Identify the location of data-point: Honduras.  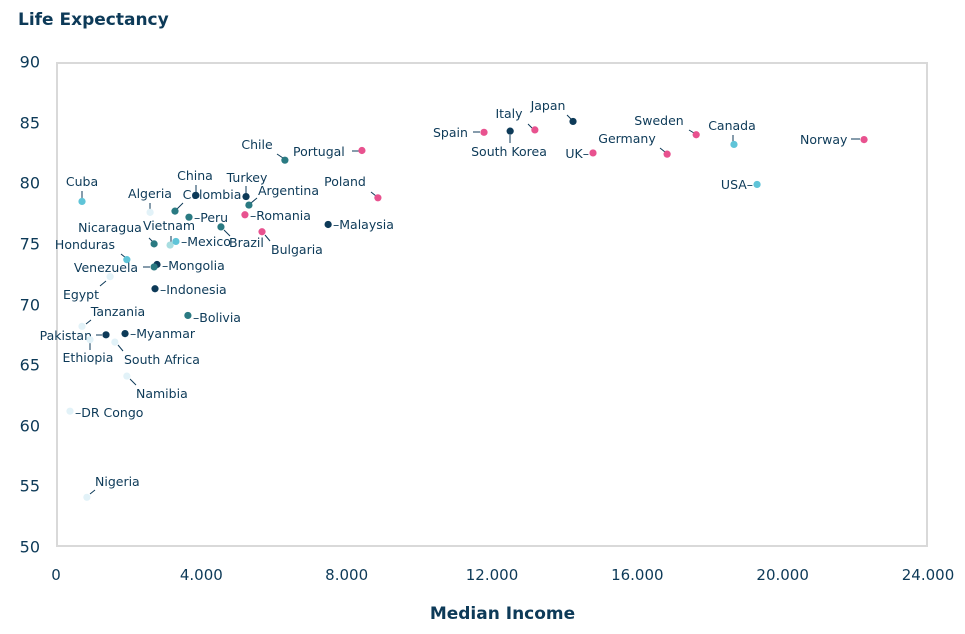
(93, 250).